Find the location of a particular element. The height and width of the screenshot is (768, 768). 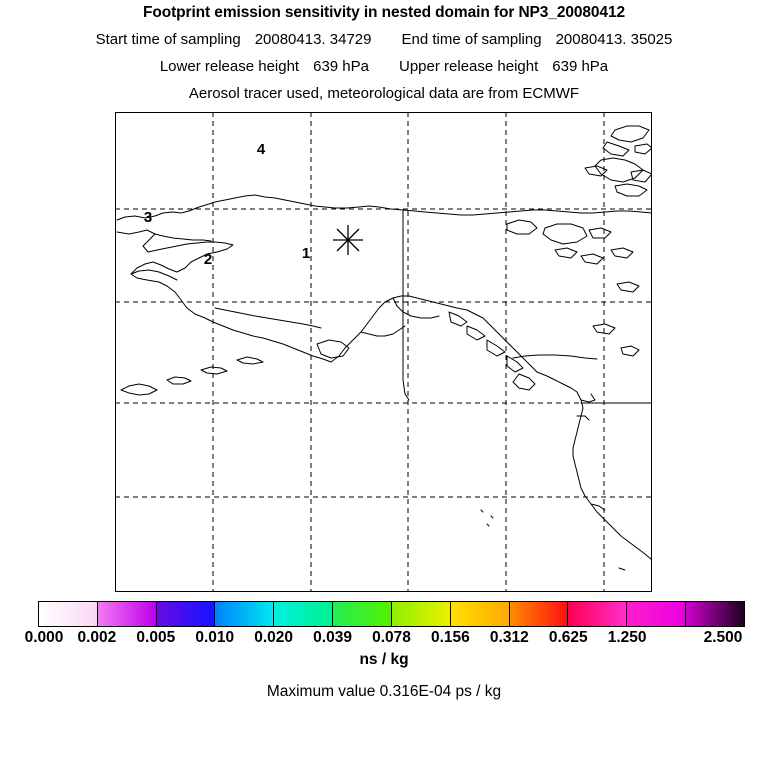

border-alaska-yukon-meridian is located at coordinates (406, 305).